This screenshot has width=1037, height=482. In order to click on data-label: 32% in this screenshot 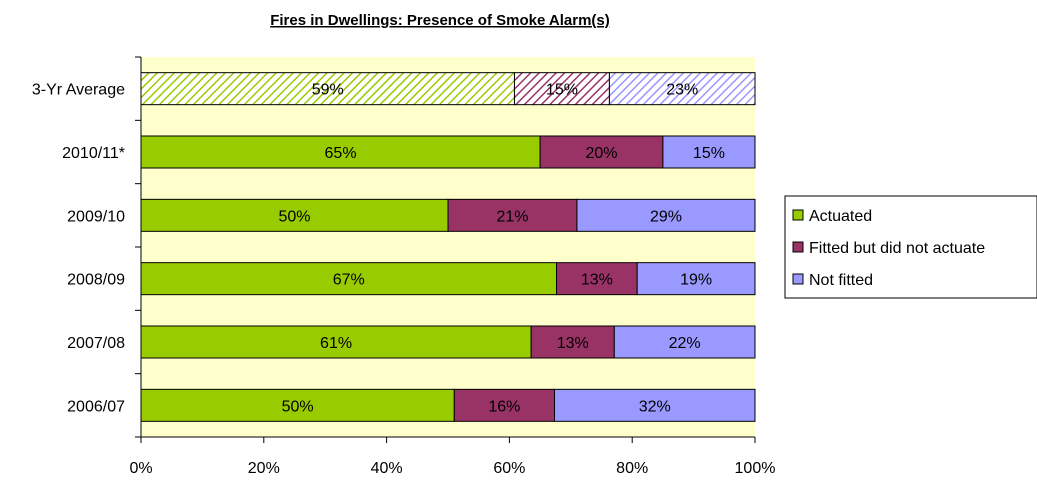, I will do `click(655, 406)`.